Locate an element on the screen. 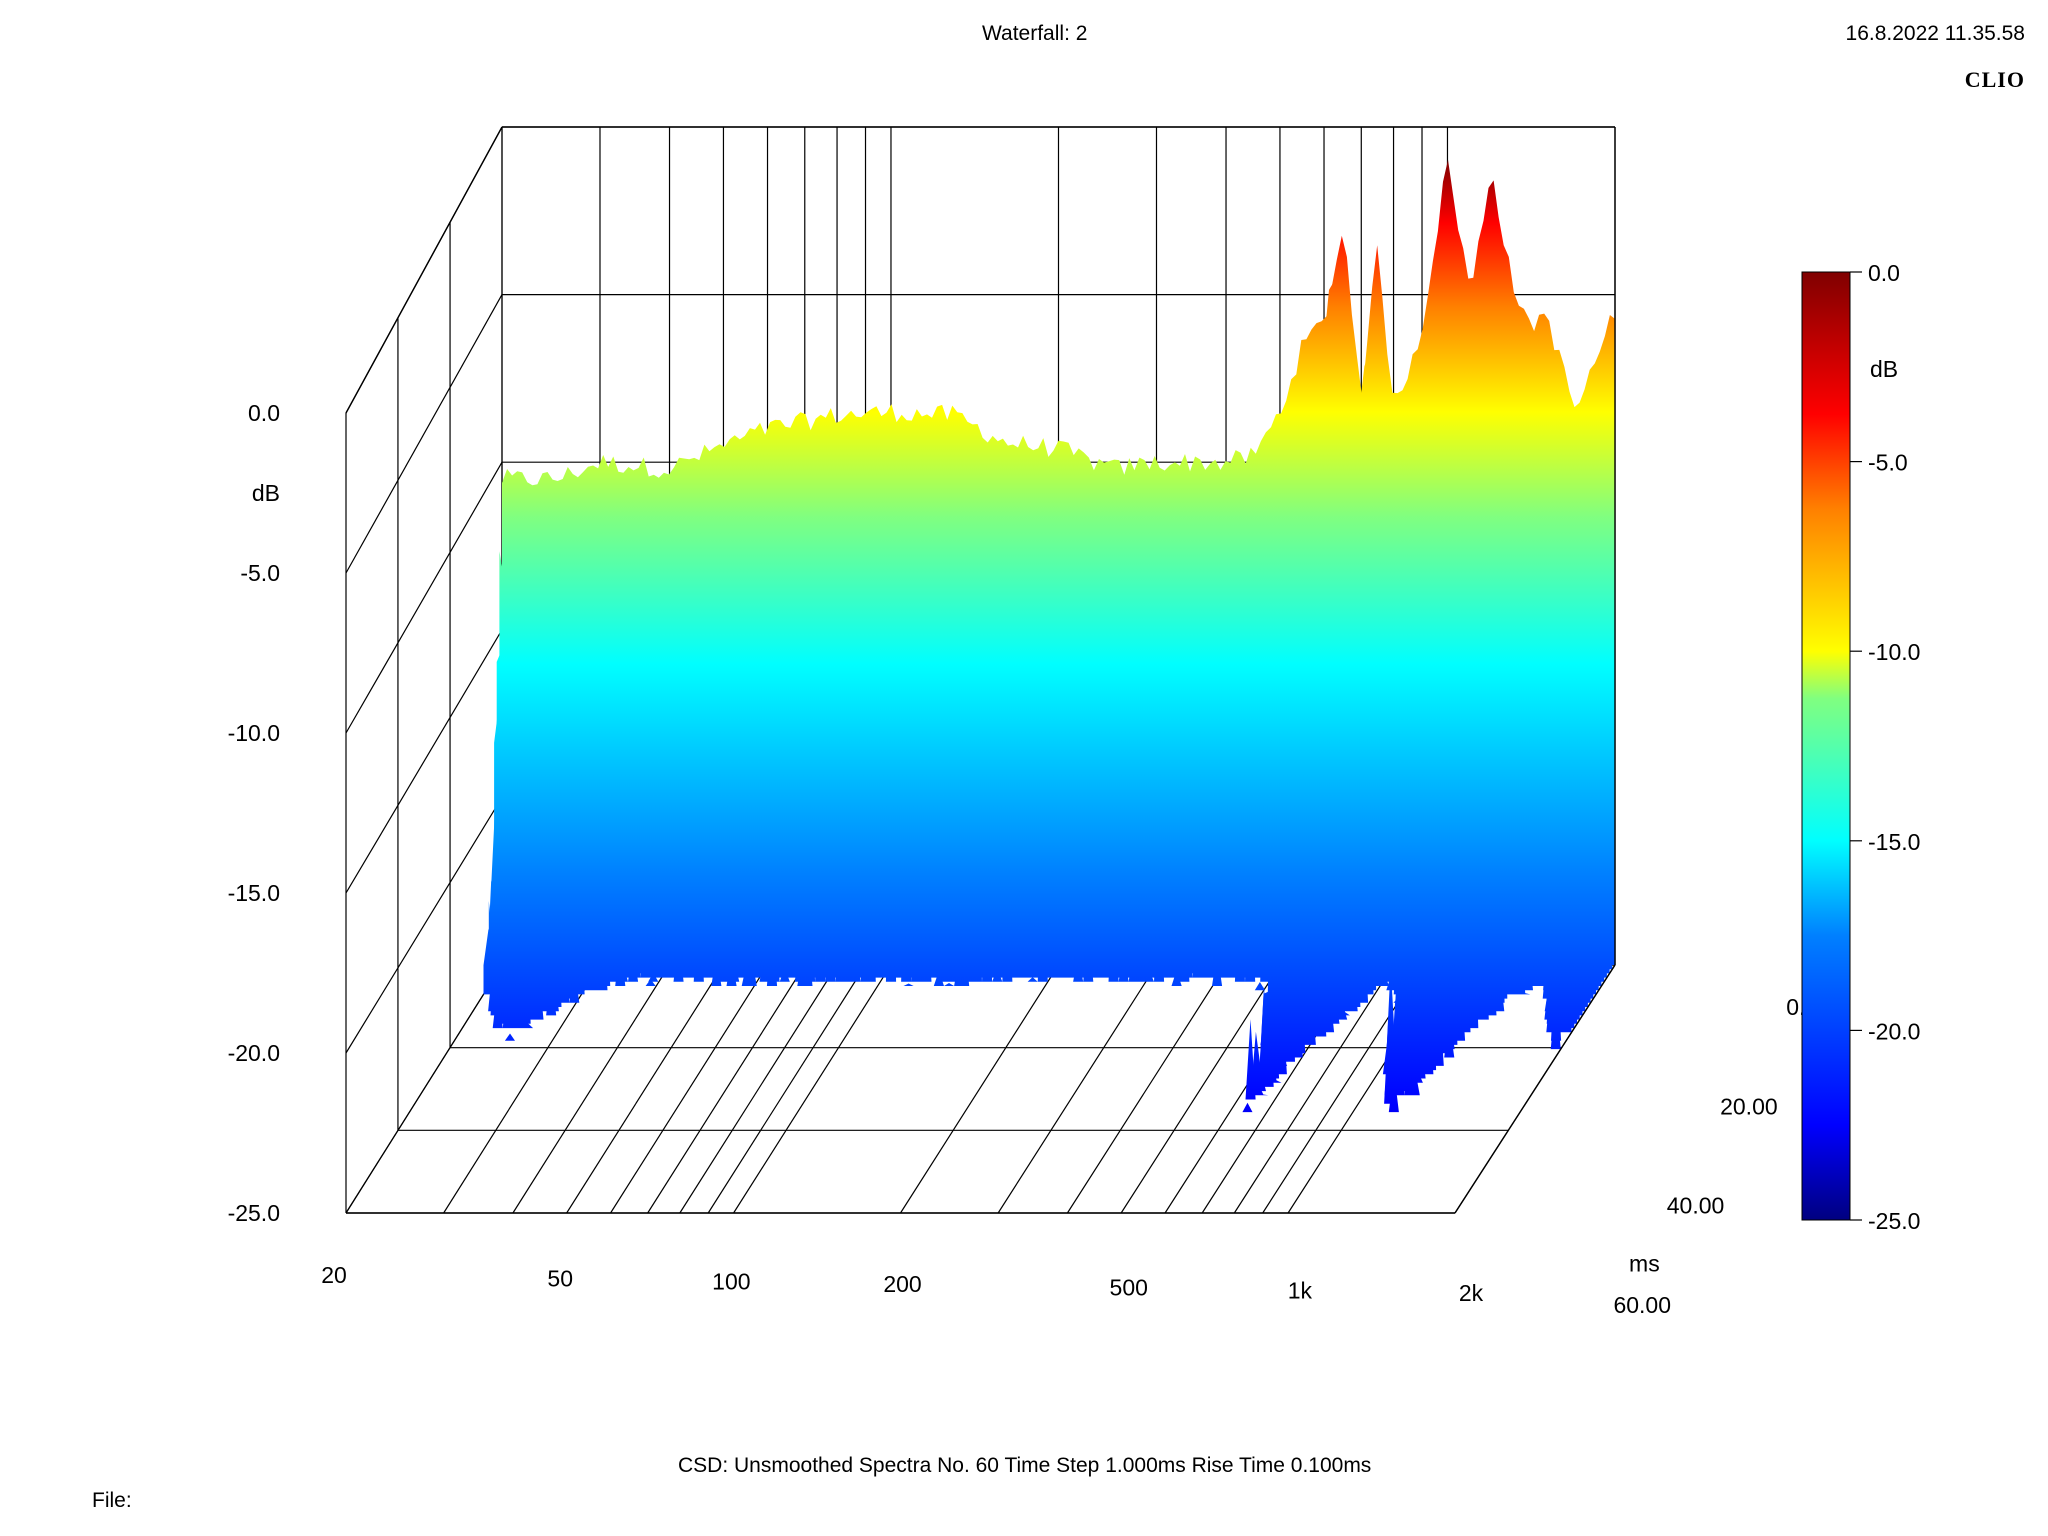 The image size is (2048, 1536). file-label: File: is located at coordinates (112, 1500).